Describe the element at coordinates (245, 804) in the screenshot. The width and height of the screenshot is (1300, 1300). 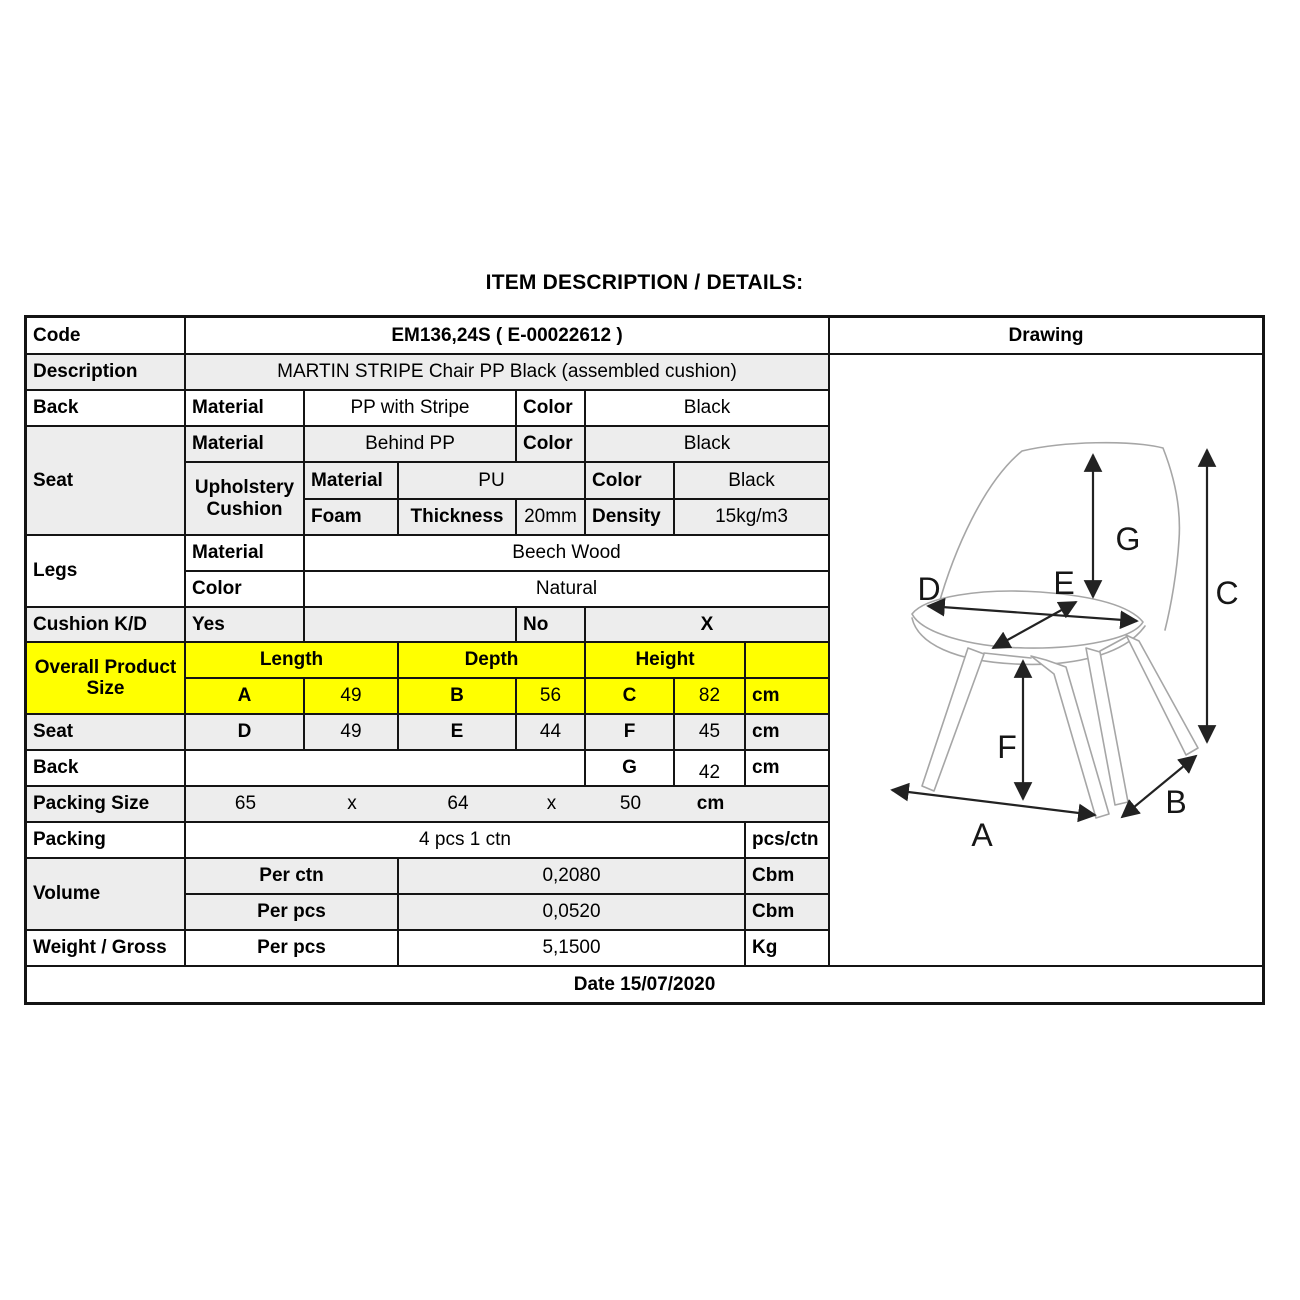
I see `packing-size-v1: 65` at that location.